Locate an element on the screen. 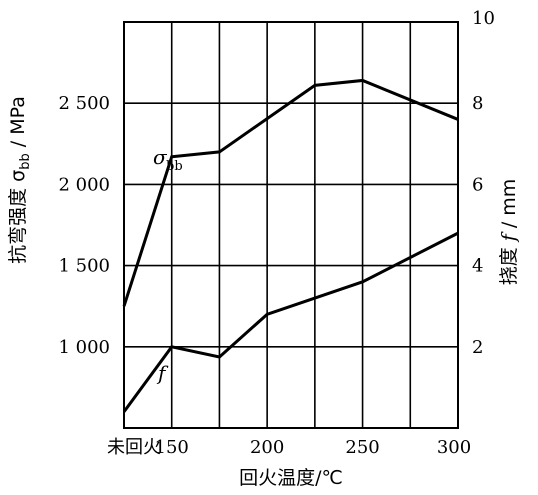 The width and height of the screenshot is (538, 495). x-tick-label: 250 is located at coordinates (362, 447).